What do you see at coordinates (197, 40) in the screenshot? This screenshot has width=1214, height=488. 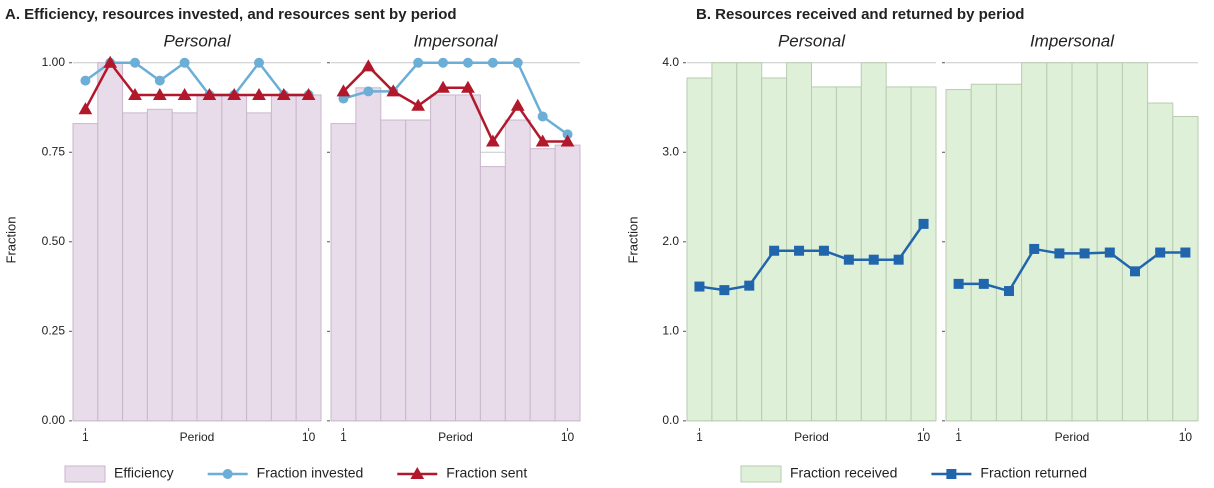 I see `panel-subtitle: Personal` at bounding box center [197, 40].